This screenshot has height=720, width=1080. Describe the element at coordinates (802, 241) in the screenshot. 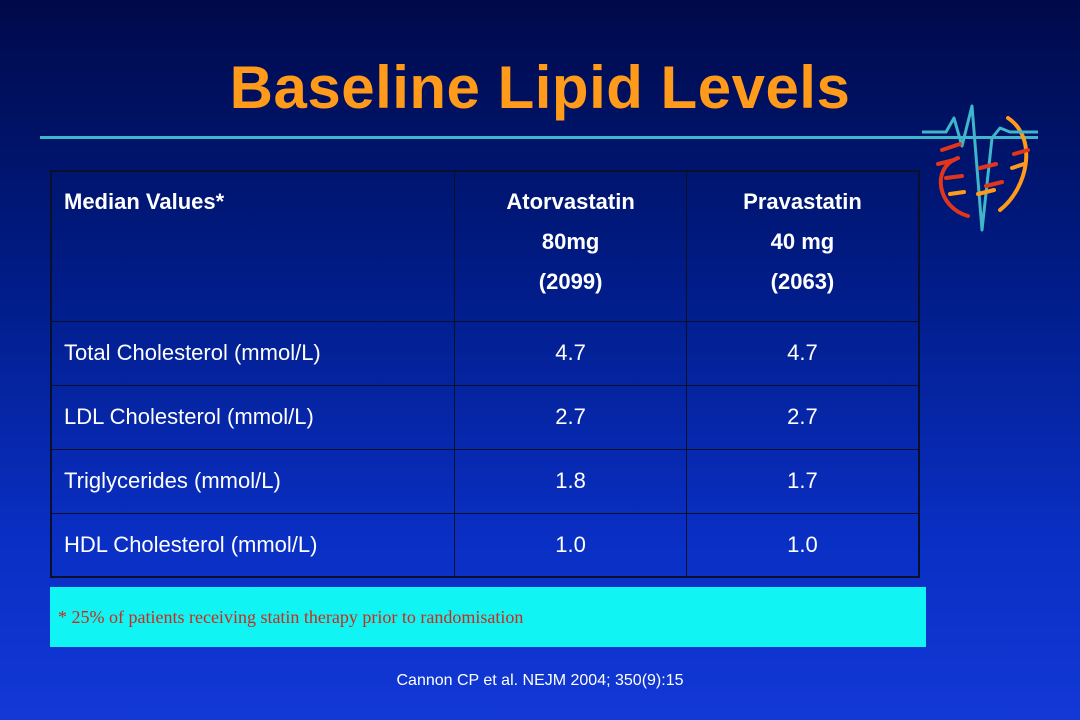

I see `header-line: 40 mg` at that location.